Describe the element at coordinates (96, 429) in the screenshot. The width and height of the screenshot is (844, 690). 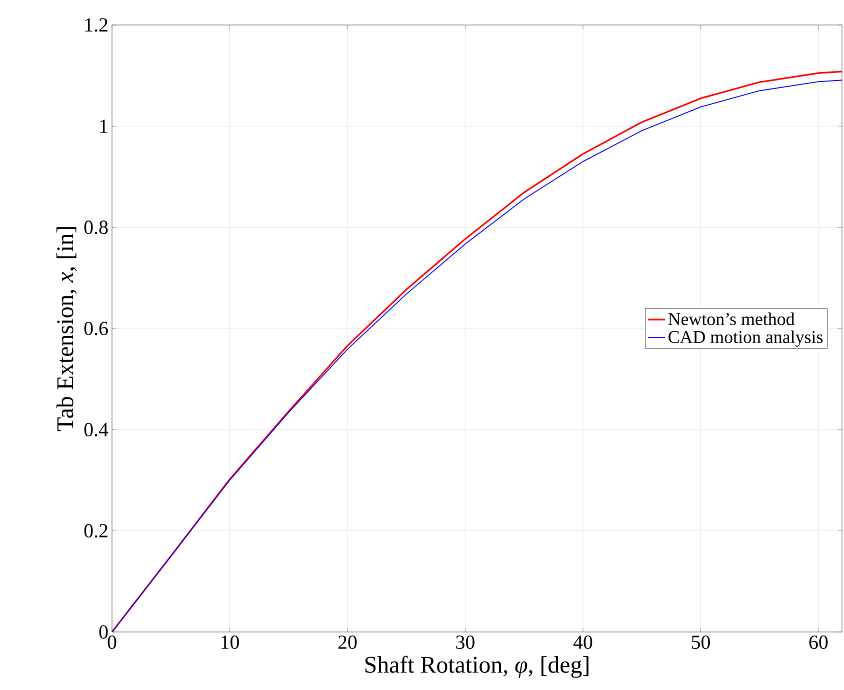
I see `y-tick-label: 0.4` at that location.